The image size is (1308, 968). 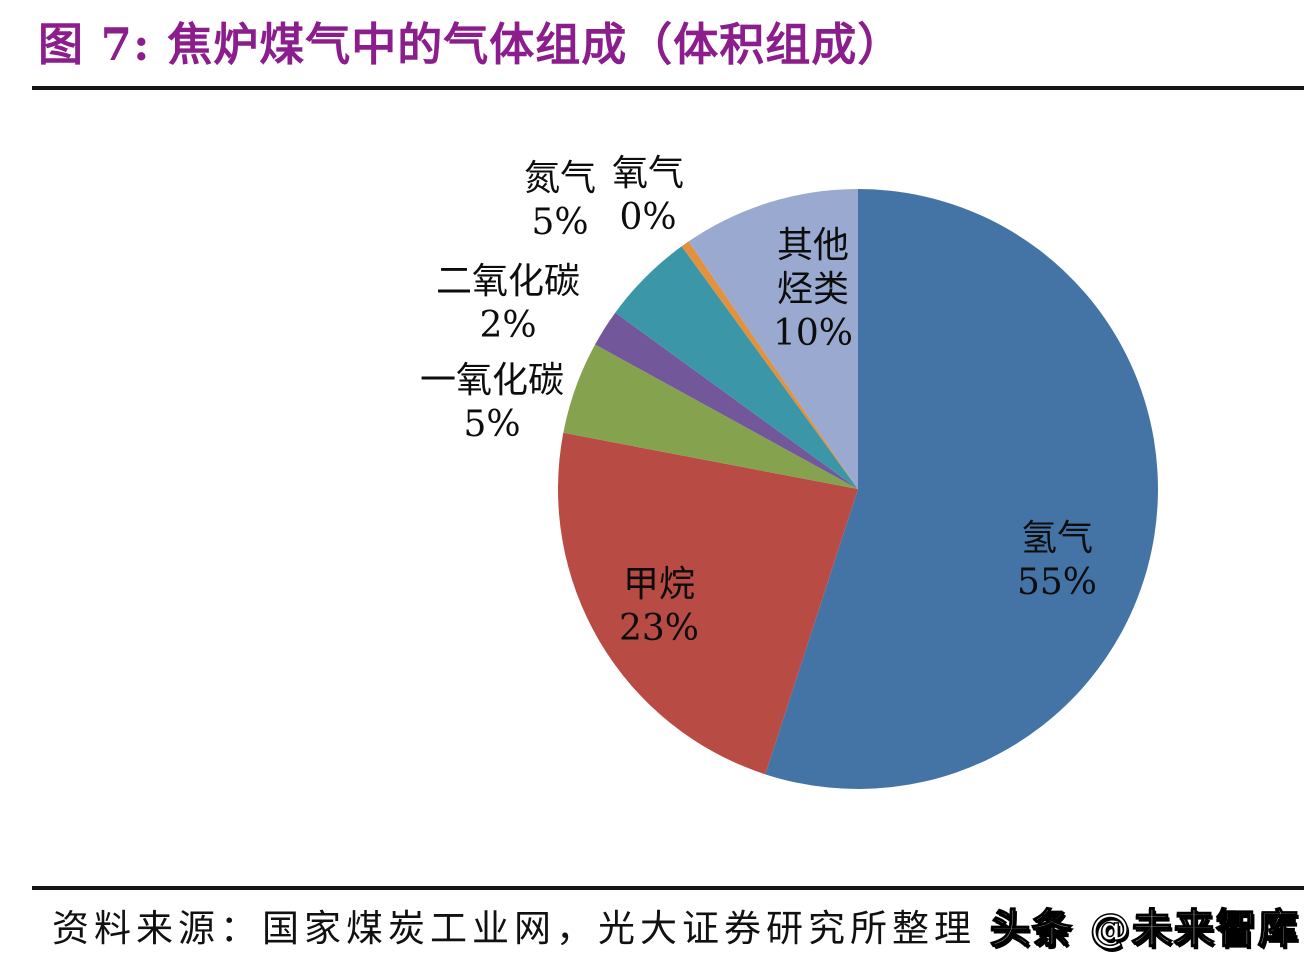 What do you see at coordinates (471, 44) in the screenshot?
I see `page-title: 图 7: 焦炉煤气中的气体组成（体积组成）` at bounding box center [471, 44].